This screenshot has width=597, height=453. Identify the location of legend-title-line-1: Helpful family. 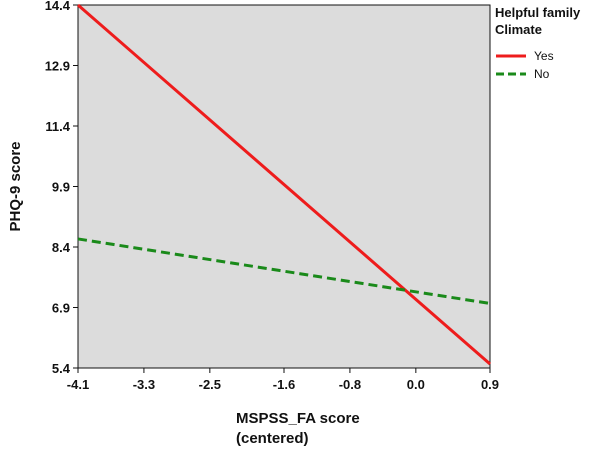
(538, 12).